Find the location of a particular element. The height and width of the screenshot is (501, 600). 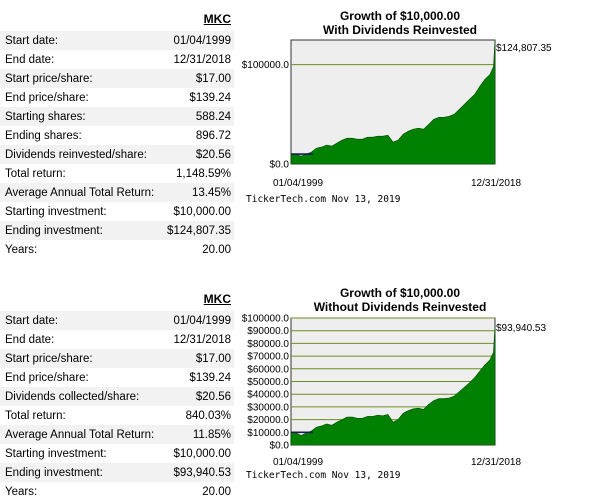

stat-row: Ending investment: $93,940.53 is located at coordinates (117, 472).